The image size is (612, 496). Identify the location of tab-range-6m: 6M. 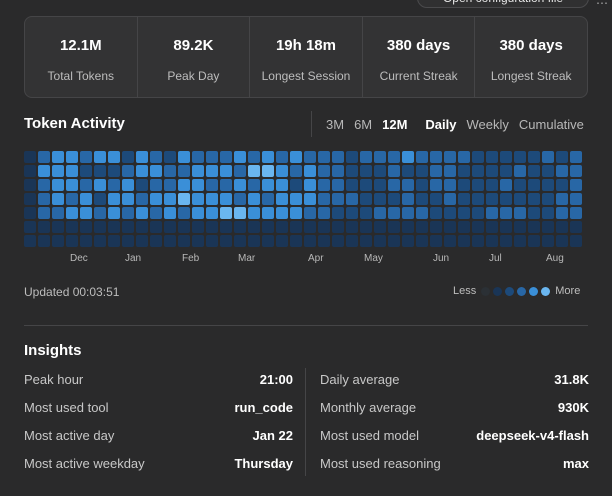
(363, 124).